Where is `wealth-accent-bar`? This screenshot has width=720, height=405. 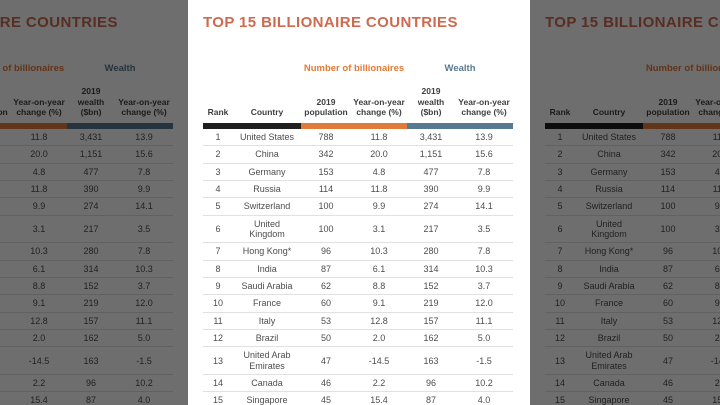
wealth-accent-bar is located at coordinates (460, 125).